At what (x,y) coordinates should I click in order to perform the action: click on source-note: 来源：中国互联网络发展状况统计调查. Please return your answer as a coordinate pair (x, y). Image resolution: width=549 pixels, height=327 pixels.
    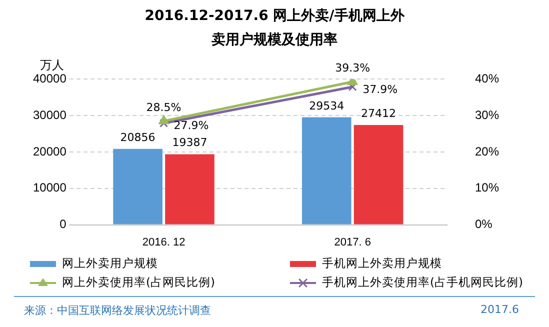
    Looking at the image, I should click on (117, 310).